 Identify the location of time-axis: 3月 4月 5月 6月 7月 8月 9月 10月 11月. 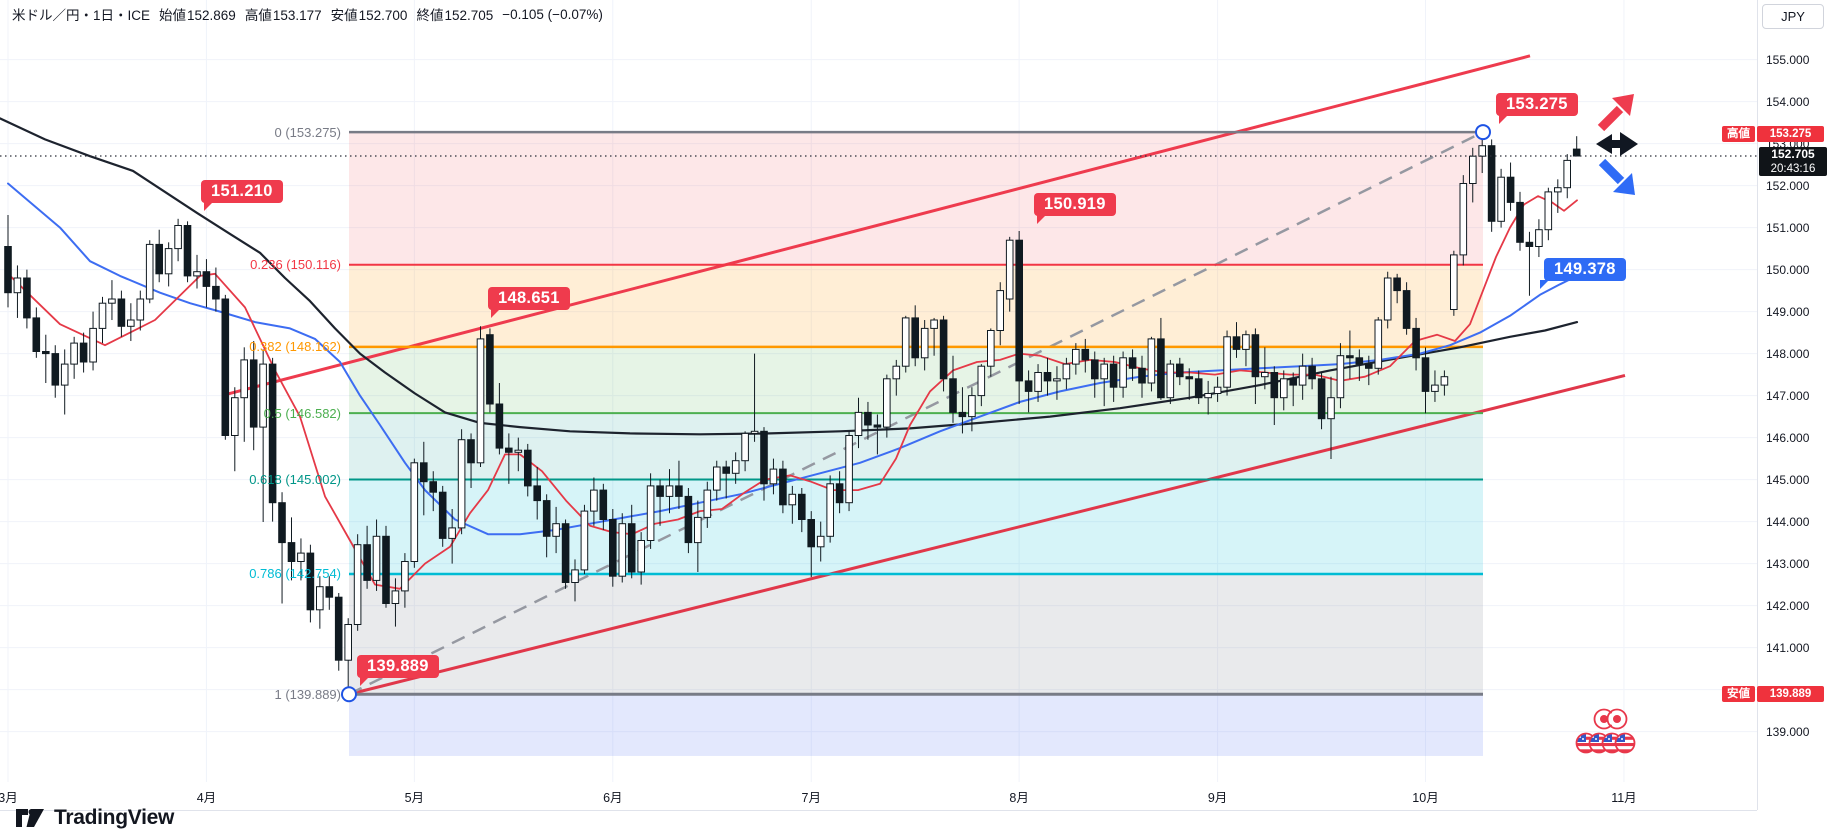
(878, 796).